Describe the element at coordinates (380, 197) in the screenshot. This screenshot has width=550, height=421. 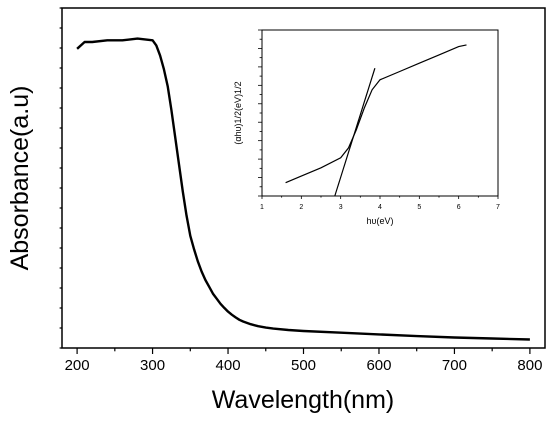
I see `inset-x-ticks` at that location.